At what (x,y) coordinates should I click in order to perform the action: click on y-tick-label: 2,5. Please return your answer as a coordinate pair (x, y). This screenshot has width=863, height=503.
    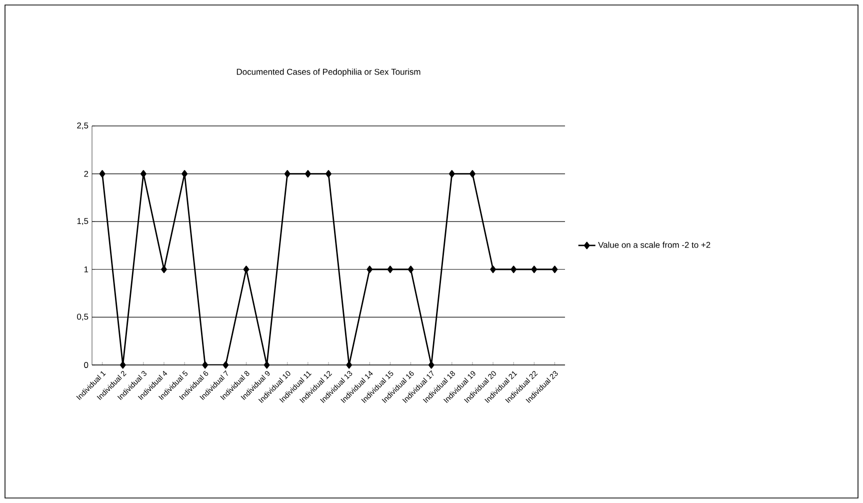
    Looking at the image, I should click on (82, 126).